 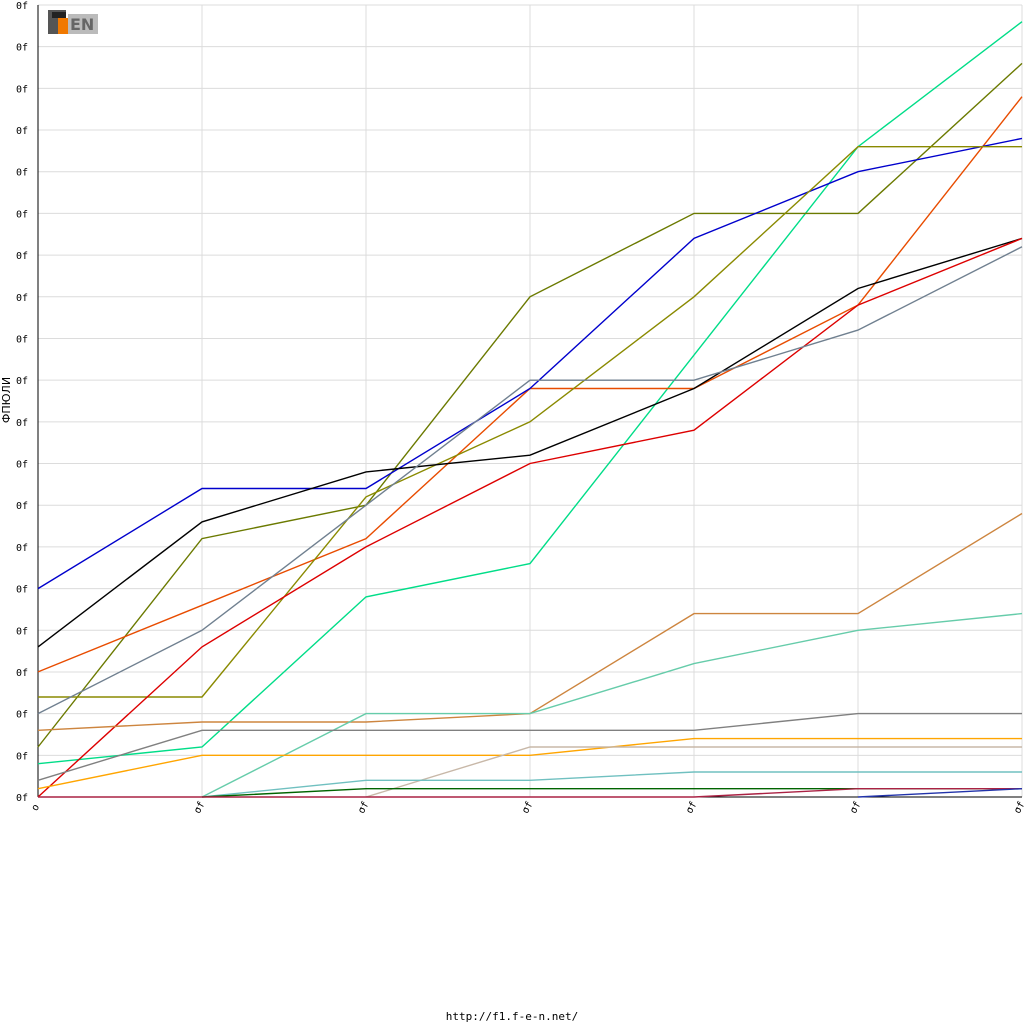 I want to click on y-tick-labels: 0f 0f 0f 0f 0f 0f 0f 0f 0f 0f 0f 0f 0f 0f 0f 0f 0f 0f 0f 0f, so click(x=22, y=402).